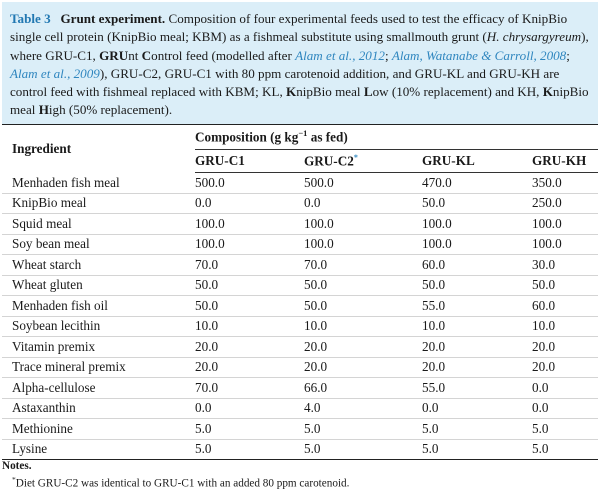 Image resolution: width=600 pixels, height=492 pixels. What do you see at coordinates (223, 55) in the screenshot?
I see `caption-text: ontrol feed (modelled after` at bounding box center [223, 55].